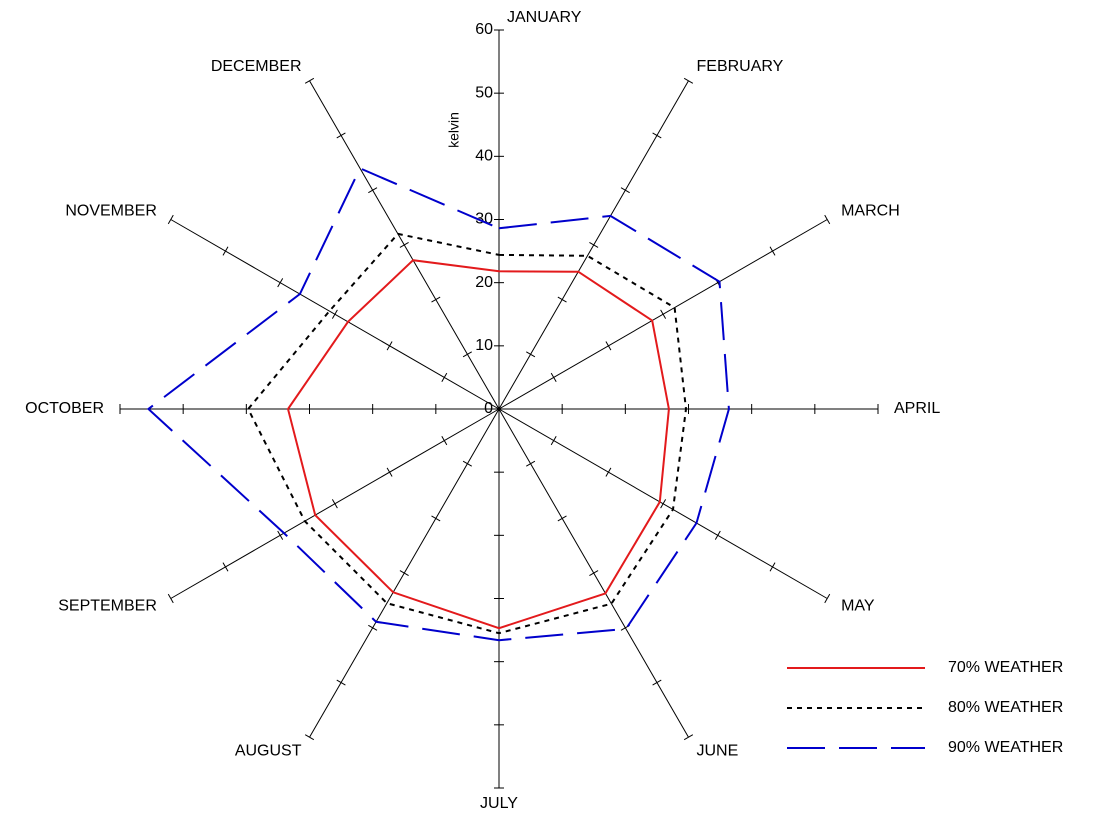 This screenshot has width=1102, height=824. What do you see at coordinates (484, 29) in the screenshot?
I see `r-tick-label: 60` at bounding box center [484, 29].